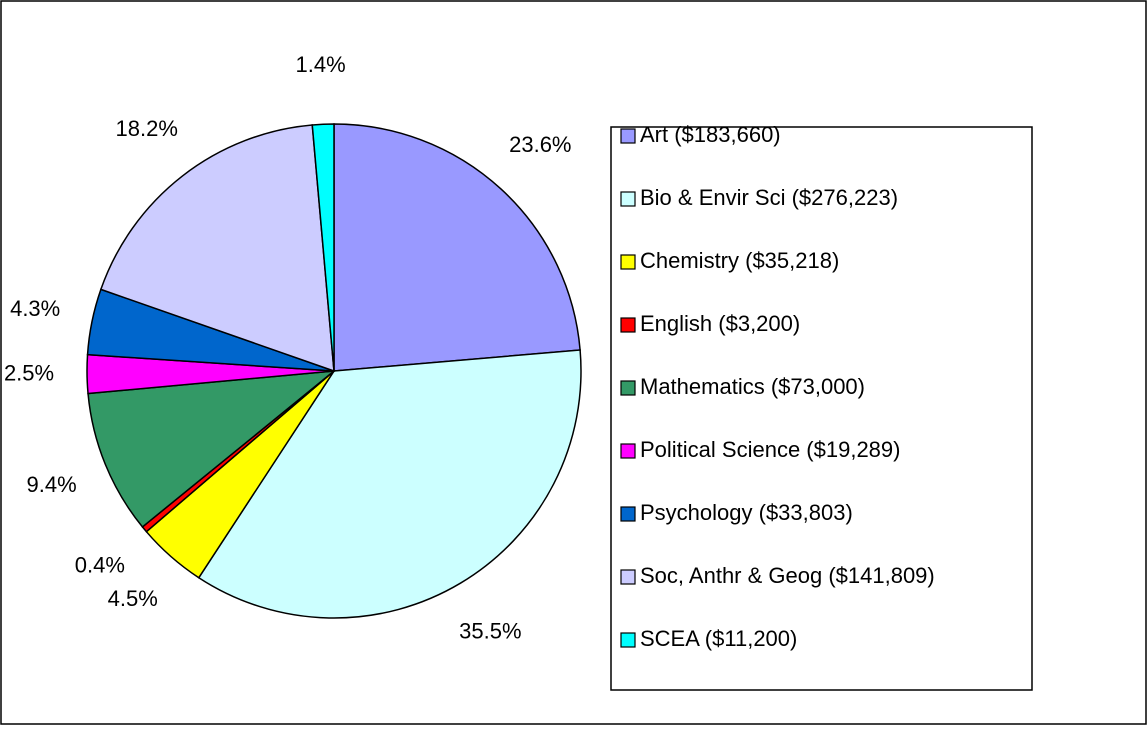  Describe the element at coordinates (718, 638) in the screenshot. I see `legend-label: SCEA ($11,200)` at that location.